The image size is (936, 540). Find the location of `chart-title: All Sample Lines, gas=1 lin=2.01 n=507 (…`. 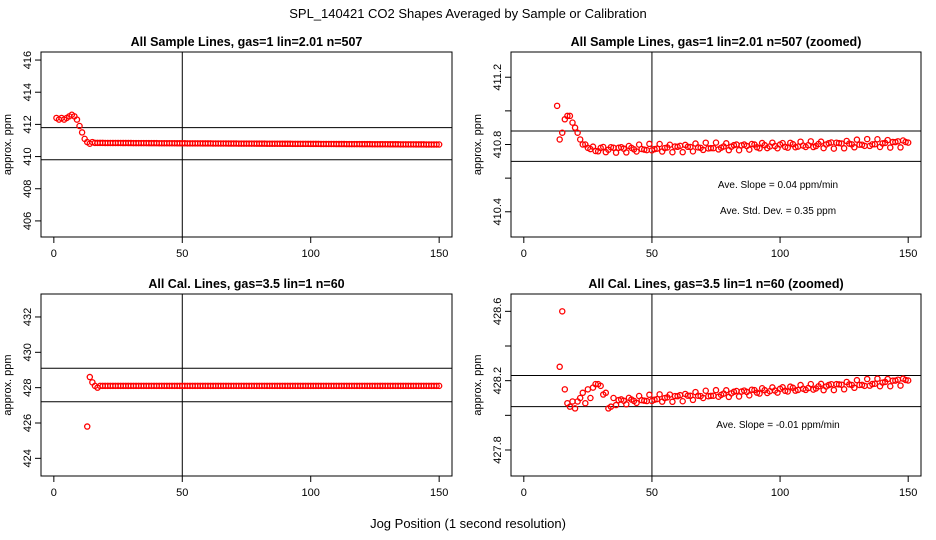

chart-title: All Sample Lines, gas=1 lin=2.01 n=507 (… is located at coordinates (716, 42).